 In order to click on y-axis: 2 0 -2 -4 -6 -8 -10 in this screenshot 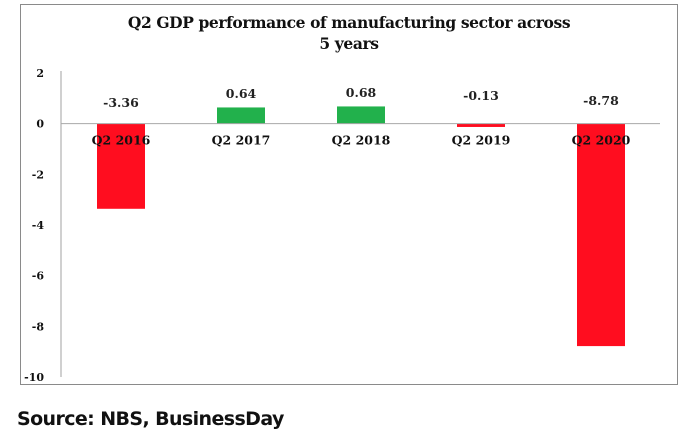, I will do `click(43, 225)`.